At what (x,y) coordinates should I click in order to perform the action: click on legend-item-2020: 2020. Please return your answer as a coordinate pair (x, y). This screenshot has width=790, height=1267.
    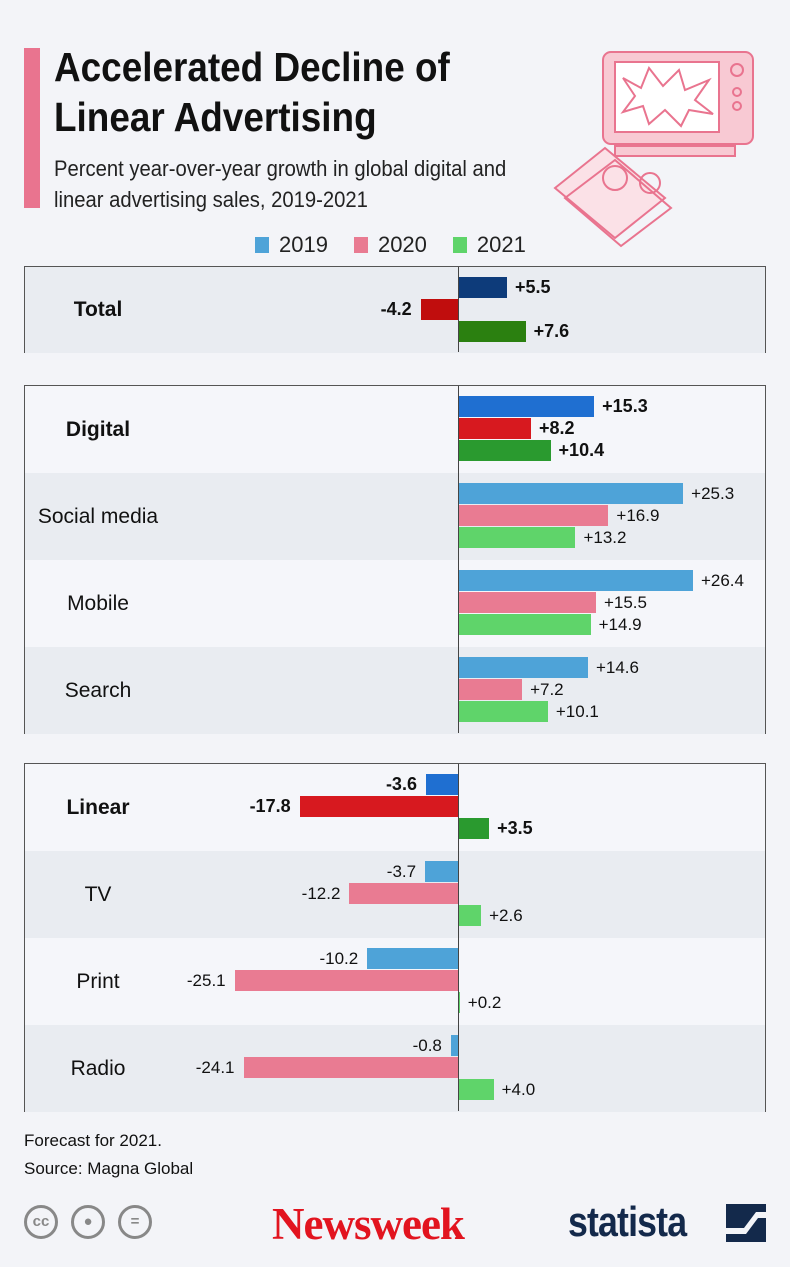
    Looking at the image, I should click on (390, 245).